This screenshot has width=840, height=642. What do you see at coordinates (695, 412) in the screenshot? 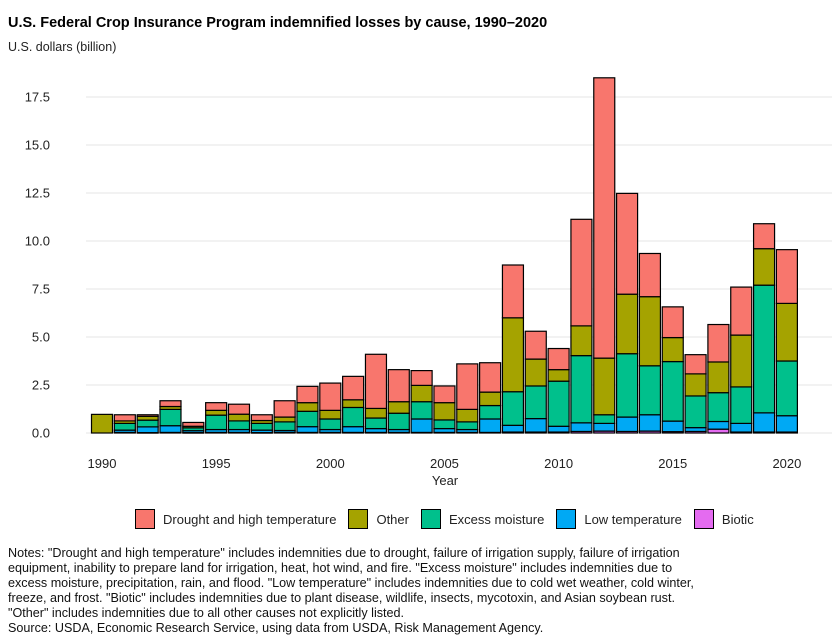
I see `bar-segment-excess-moisture-2016` at bounding box center [695, 412].